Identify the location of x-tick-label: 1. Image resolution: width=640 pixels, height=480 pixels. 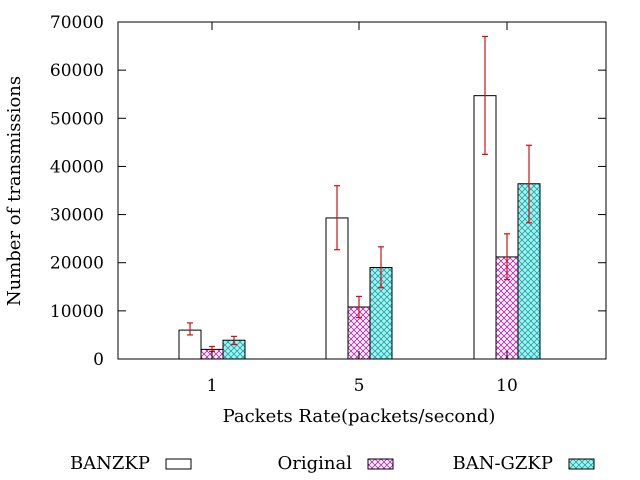
(212, 386).